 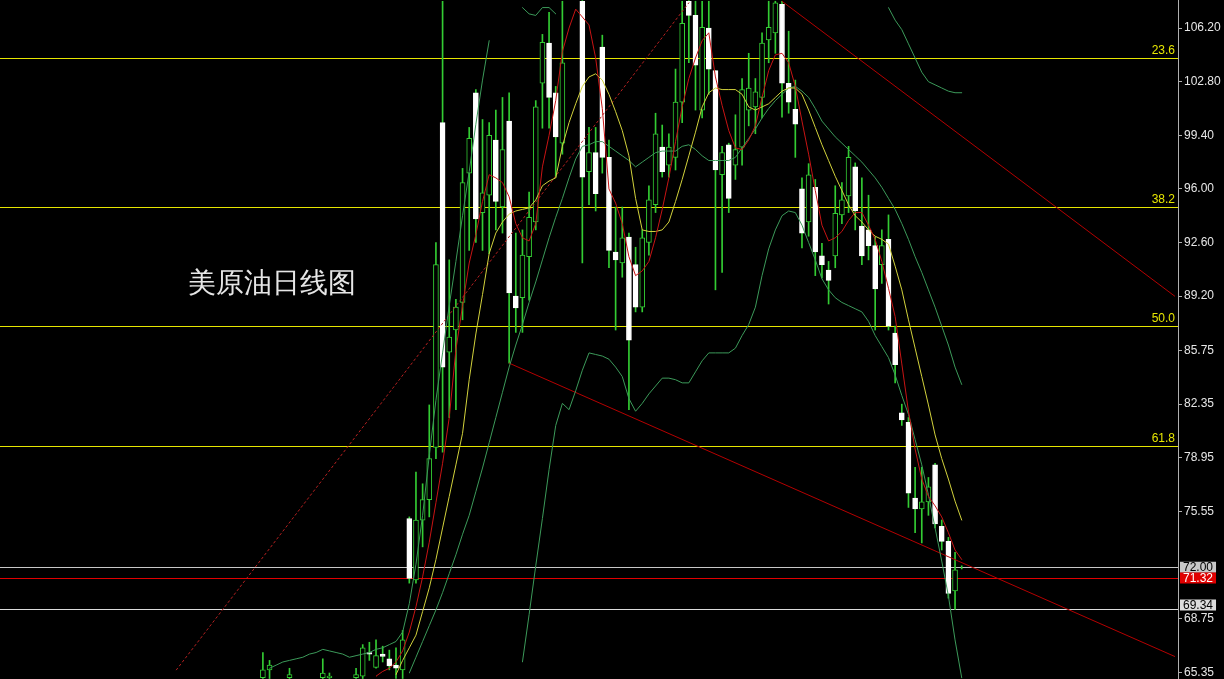 What do you see at coordinates (1163, 50) in the screenshot?
I see `annotation: 23.6` at bounding box center [1163, 50].